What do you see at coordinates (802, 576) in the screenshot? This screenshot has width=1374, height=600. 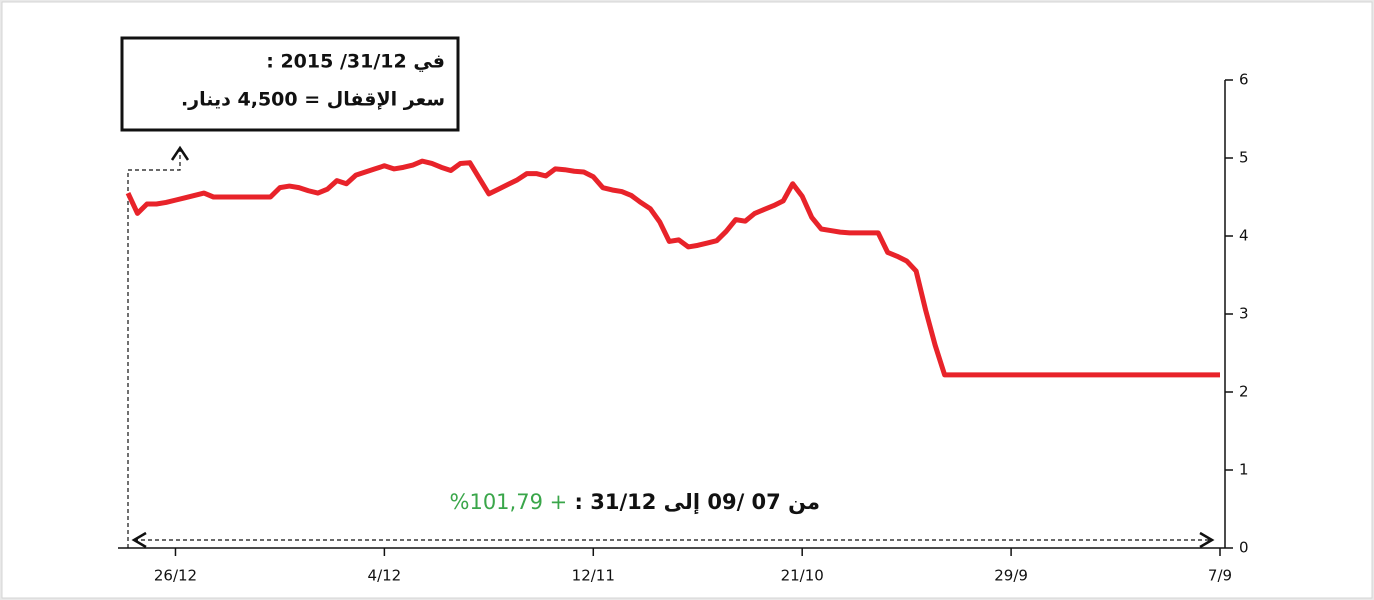 I see `x-tick-label: 21/10` at bounding box center [802, 576].